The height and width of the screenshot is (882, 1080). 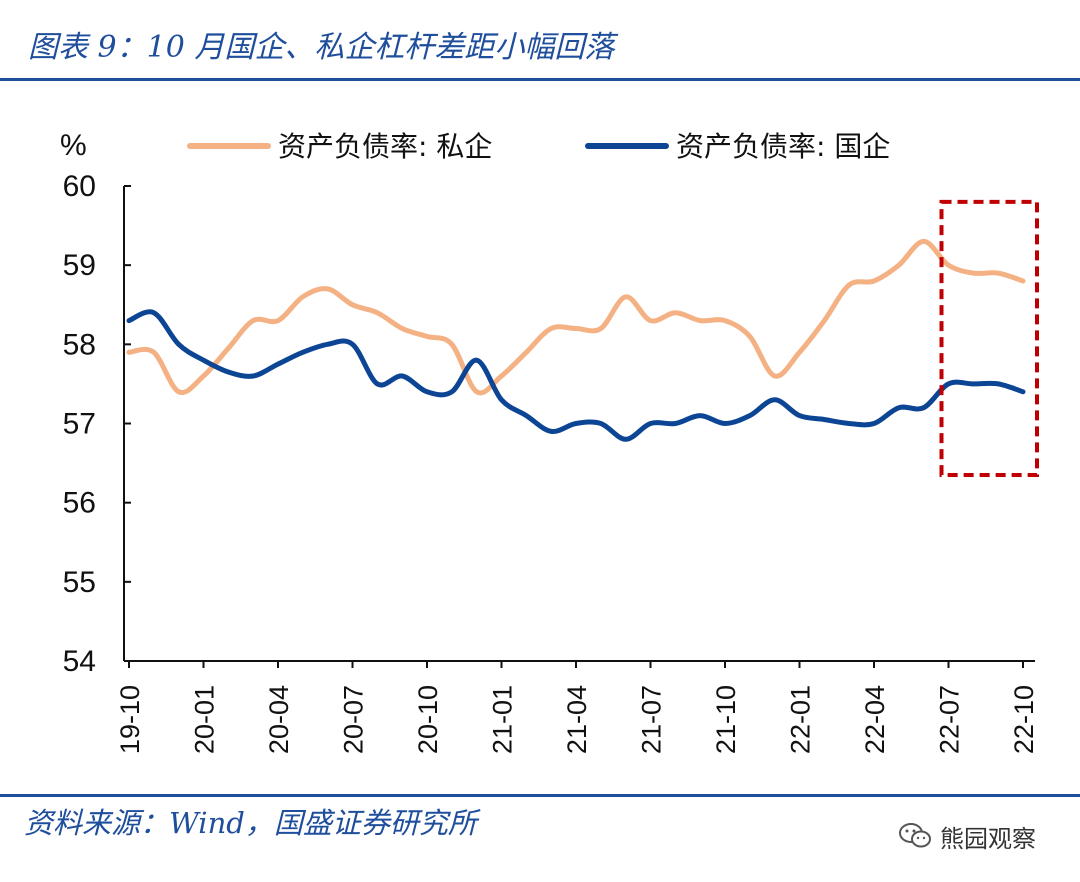 What do you see at coordinates (79, 661) in the screenshot?
I see `y-tick-label: 54` at bounding box center [79, 661].